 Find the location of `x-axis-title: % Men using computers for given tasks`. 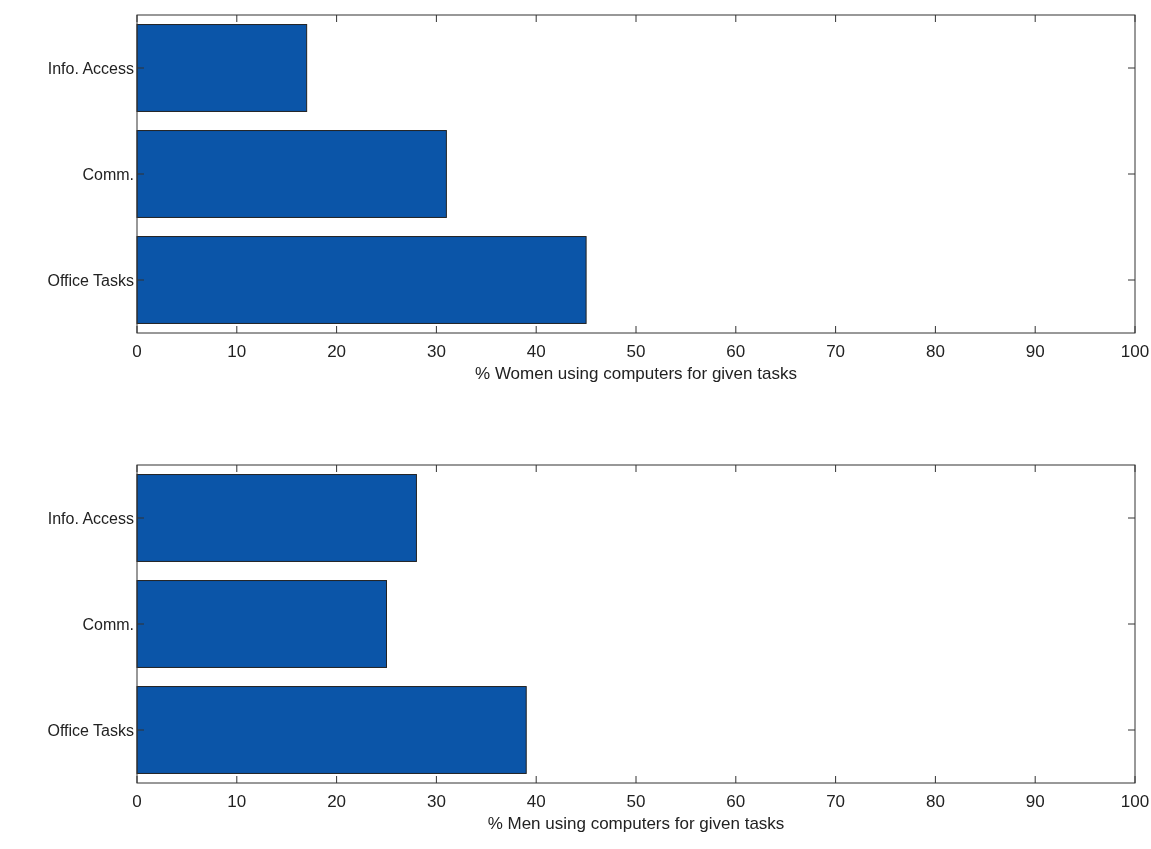

x-axis-title: % Men using computers for given tasks is located at coordinates (636, 823).